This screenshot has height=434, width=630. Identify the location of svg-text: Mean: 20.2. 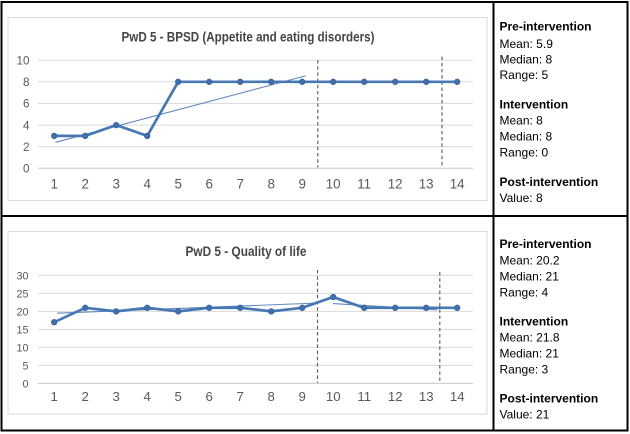
(530, 260).